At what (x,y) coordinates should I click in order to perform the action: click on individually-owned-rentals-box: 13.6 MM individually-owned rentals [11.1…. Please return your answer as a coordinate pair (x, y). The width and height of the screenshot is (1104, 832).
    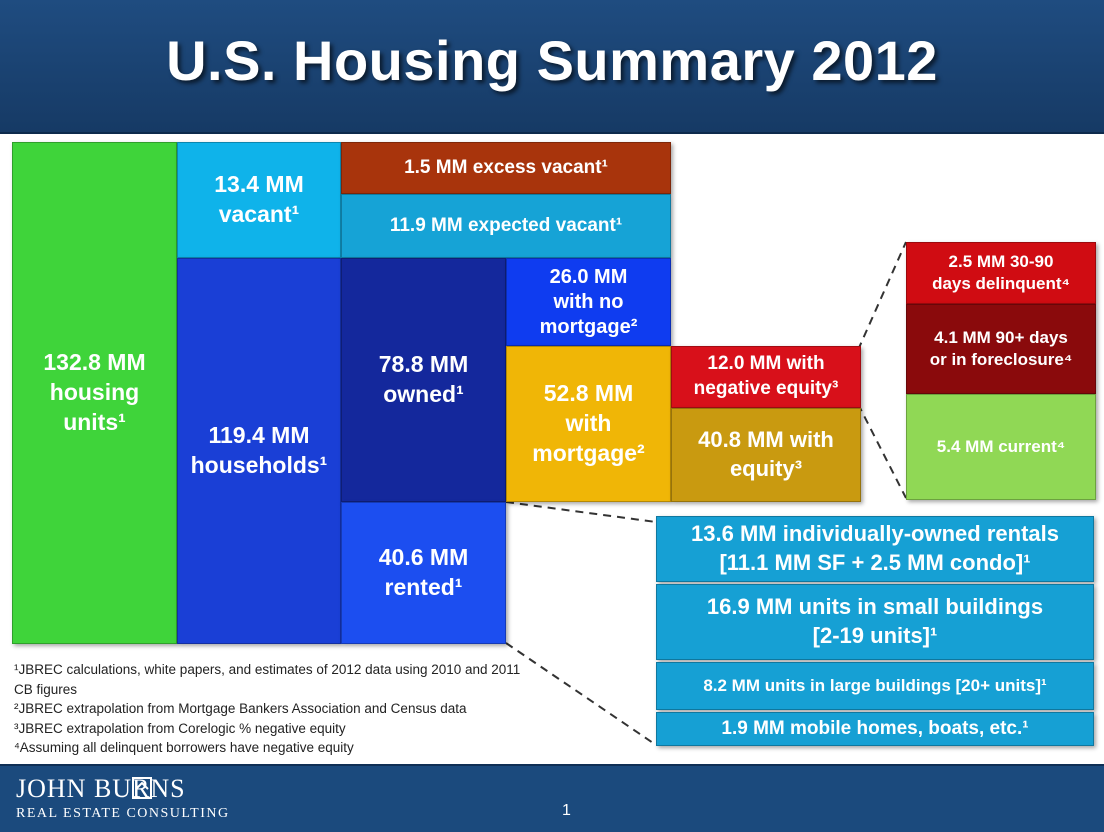
    Looking at the image, I should click on (875, 549).